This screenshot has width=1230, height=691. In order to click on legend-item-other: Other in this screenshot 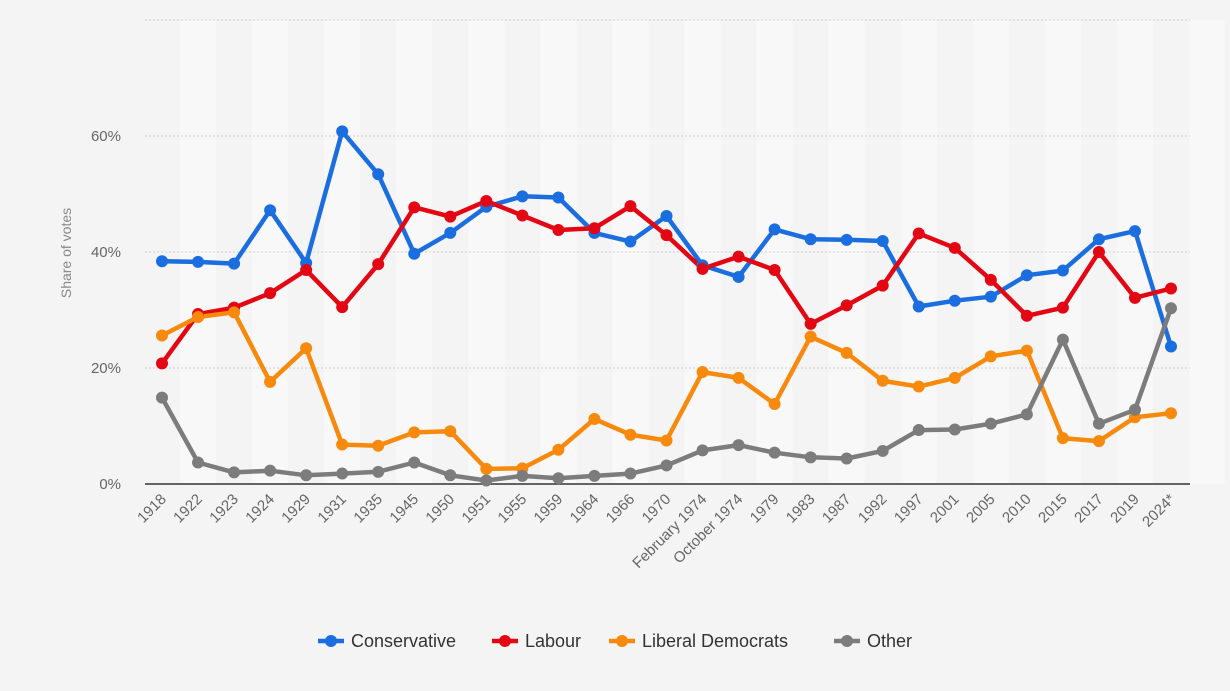, I will do `click(873, 641)`.